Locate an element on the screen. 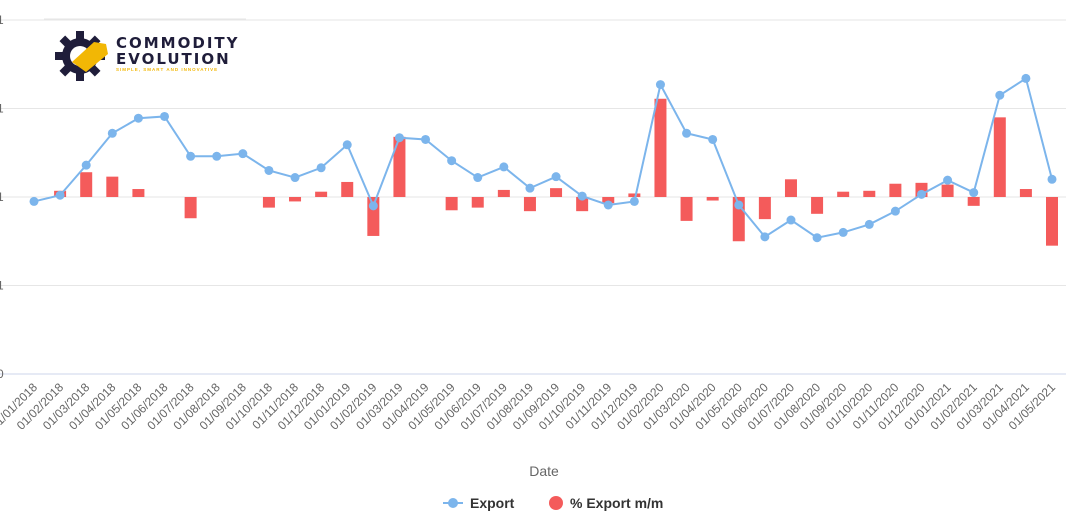 The image size is (1080, 531). legend-pct-marker is located at coordinates (556, 503).